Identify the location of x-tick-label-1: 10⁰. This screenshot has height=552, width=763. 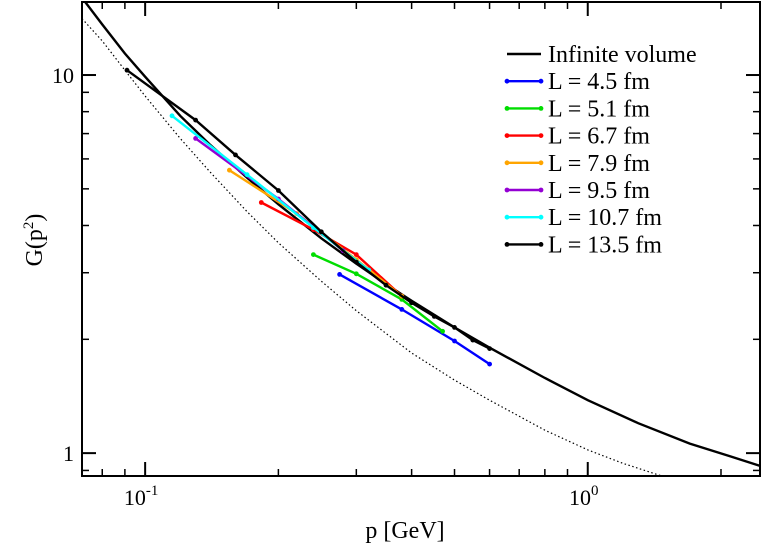
(584, 496).